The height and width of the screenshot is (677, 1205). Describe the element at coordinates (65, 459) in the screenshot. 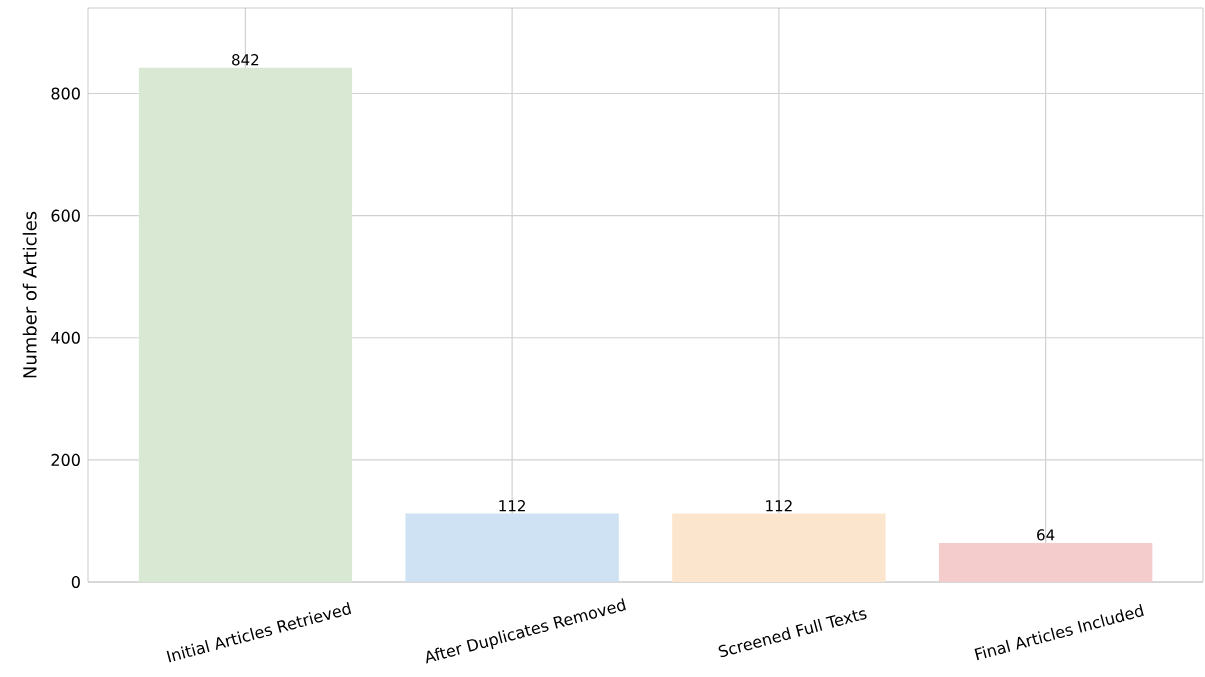

I see `y-tick-label: 200` at that location.